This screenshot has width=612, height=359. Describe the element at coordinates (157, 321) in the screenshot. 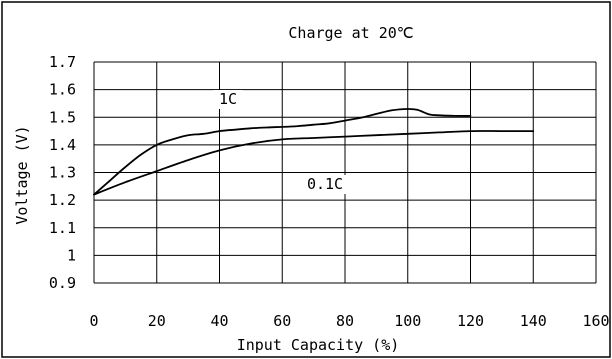

I see `x-tick-label-20: 20` at that location.